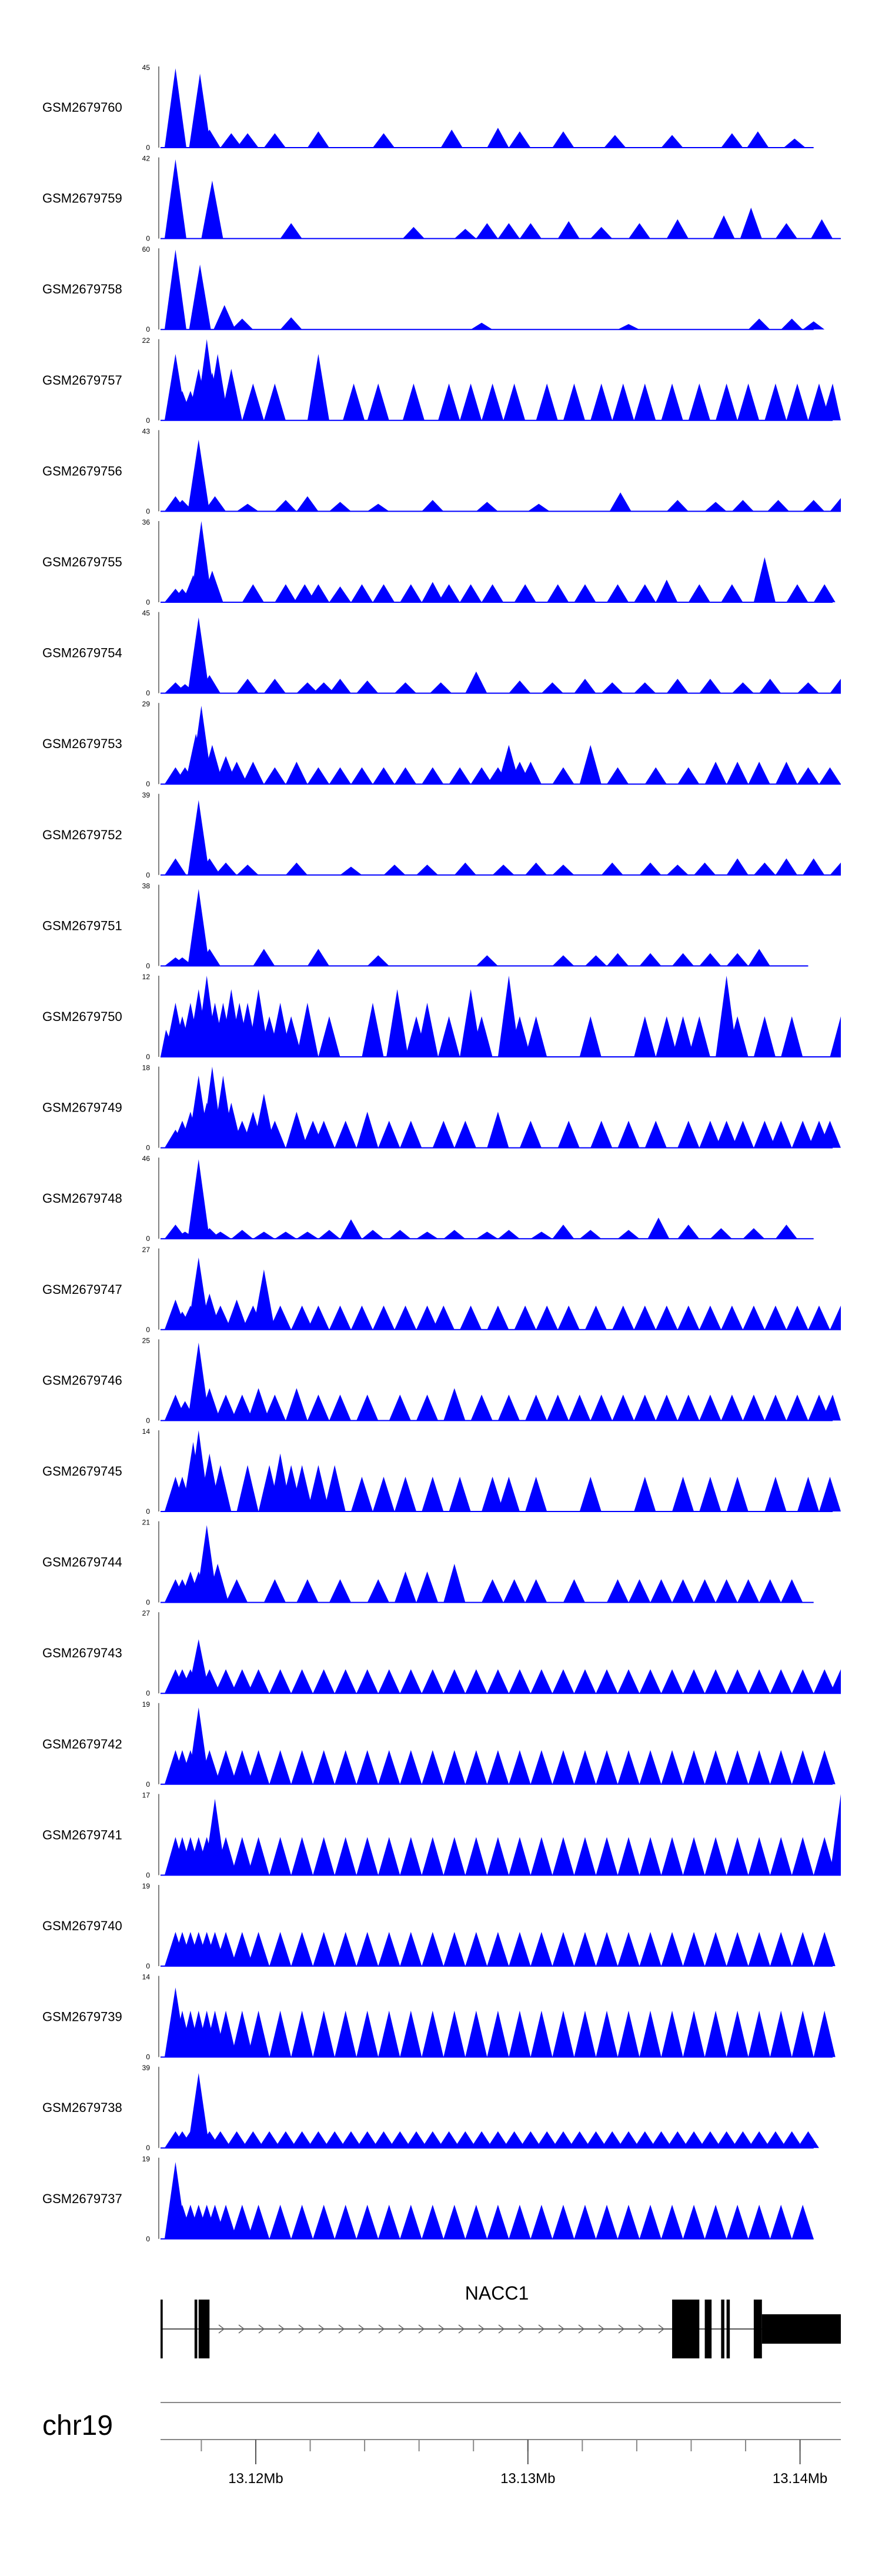  Describe the element at coordinates (82, 107) in the screenshot. I see `track-label: GSM2679760` at that location.